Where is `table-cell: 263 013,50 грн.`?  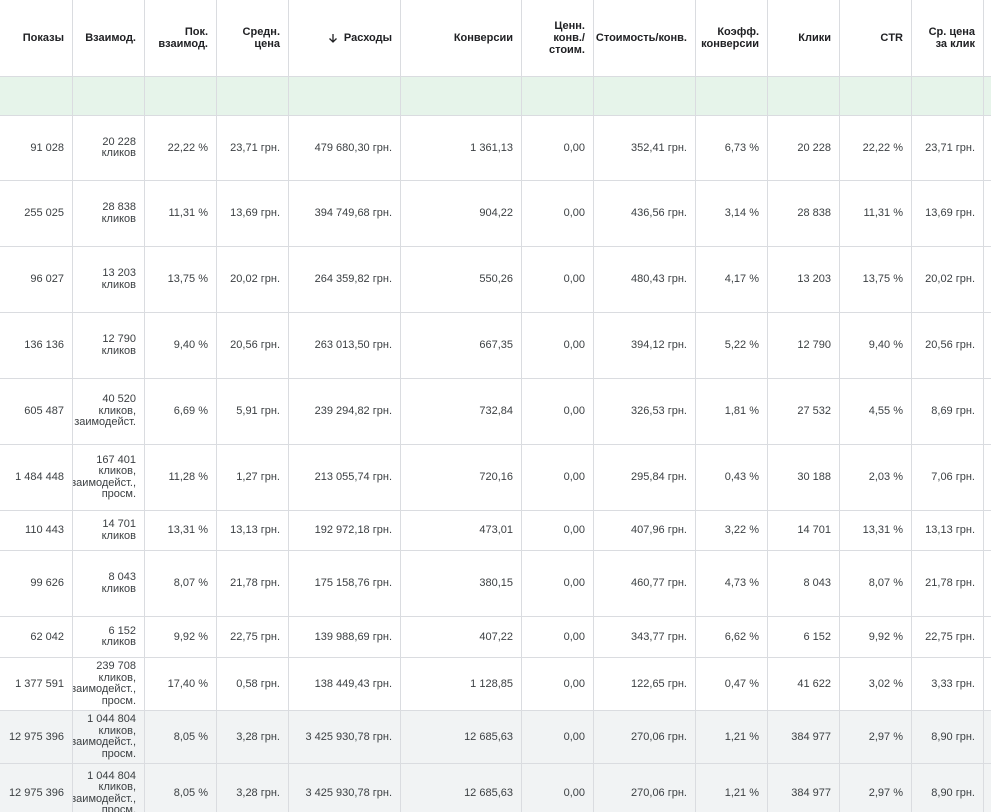
table-cell: 263 013,50 грн. is located at coordinates (345, 346).